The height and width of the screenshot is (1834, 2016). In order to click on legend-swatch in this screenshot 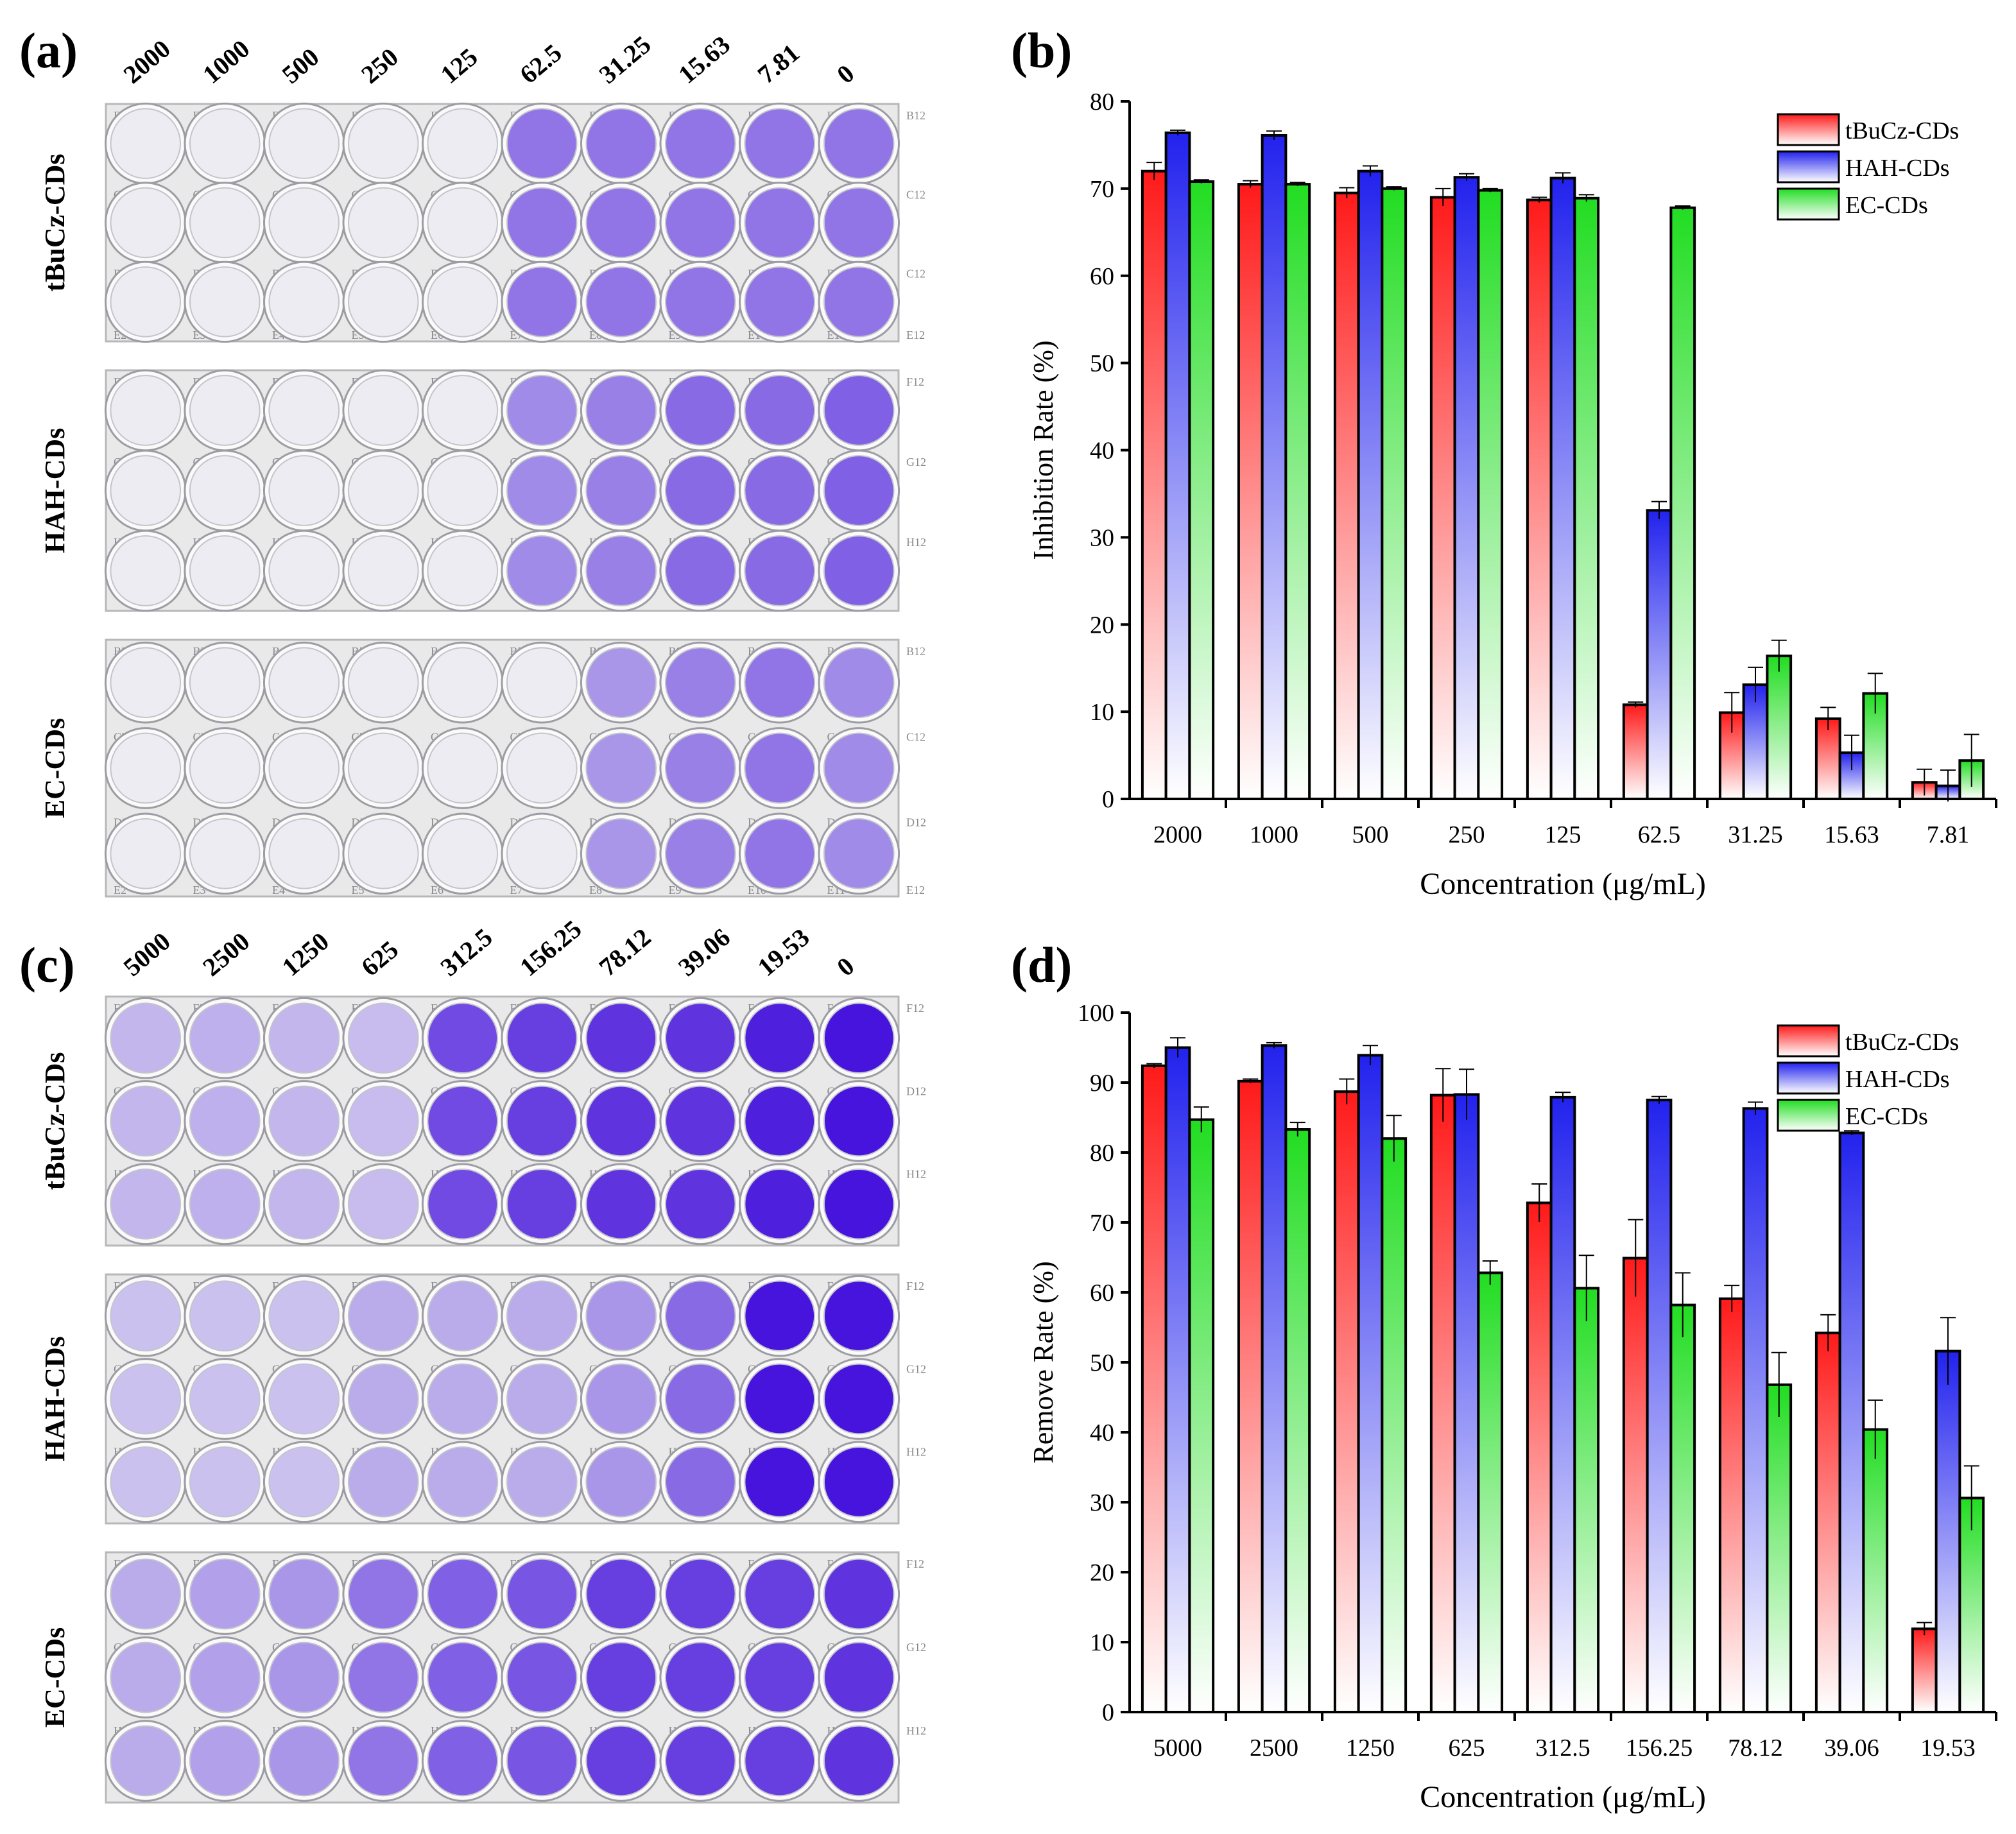, I will do `click(1808, 1041)`.